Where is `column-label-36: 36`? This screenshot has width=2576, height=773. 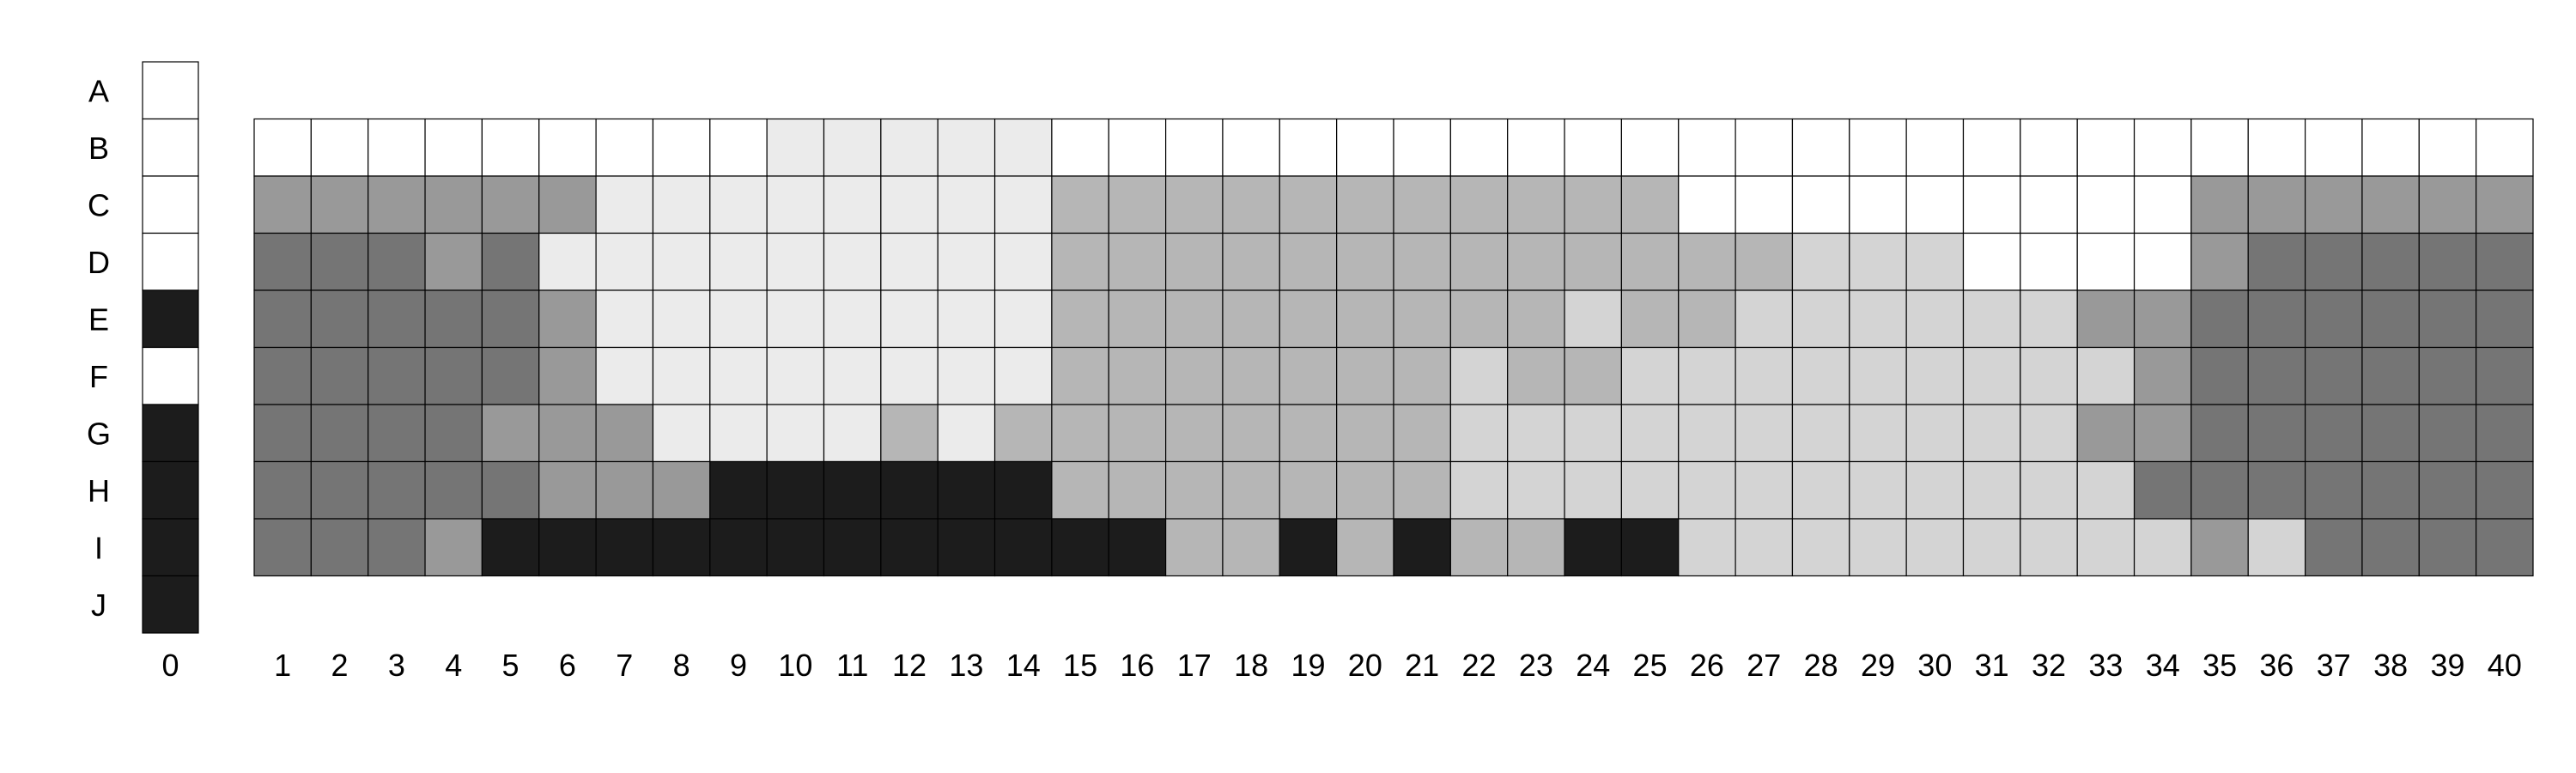
column-label-36: 36 is located at coordinates (2276, 665).